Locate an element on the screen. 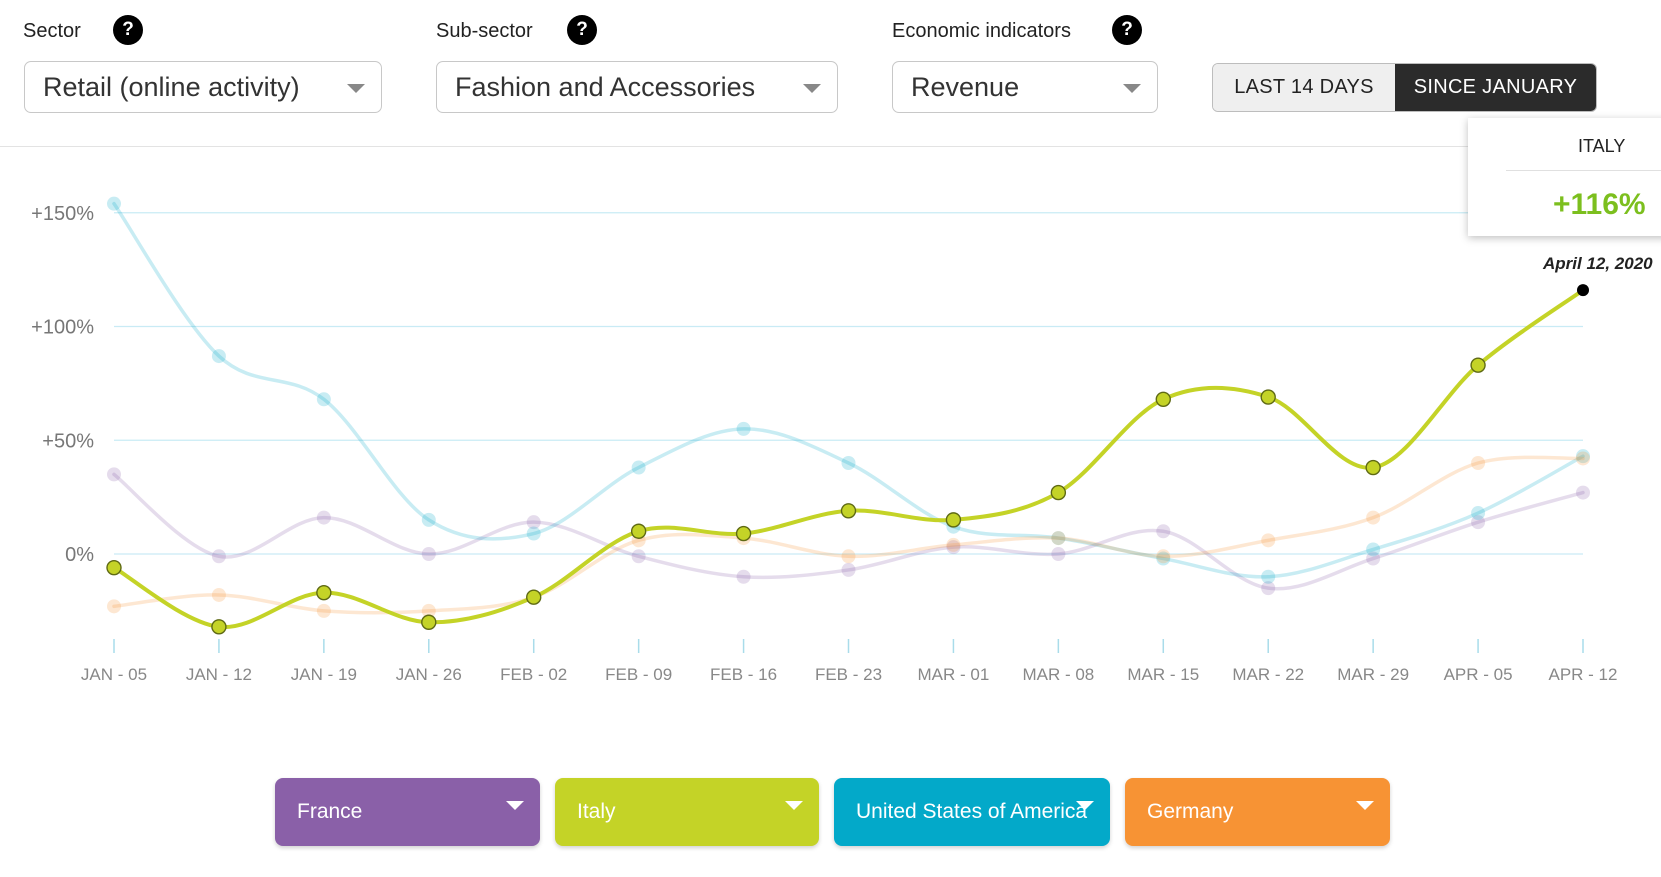 This screenshot has width=1661, height=877. country-select-germany: Germany is located at coordinates (1257, 812).